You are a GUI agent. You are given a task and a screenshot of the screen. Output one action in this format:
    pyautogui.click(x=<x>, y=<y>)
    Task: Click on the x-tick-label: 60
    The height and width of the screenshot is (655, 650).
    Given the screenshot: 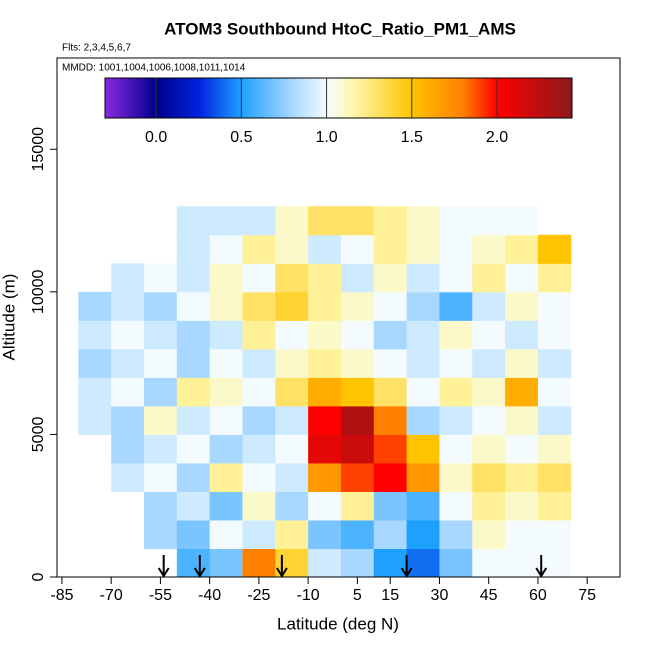 What is the action you would take?
    pyautogui.click(x=538, y=595)
    